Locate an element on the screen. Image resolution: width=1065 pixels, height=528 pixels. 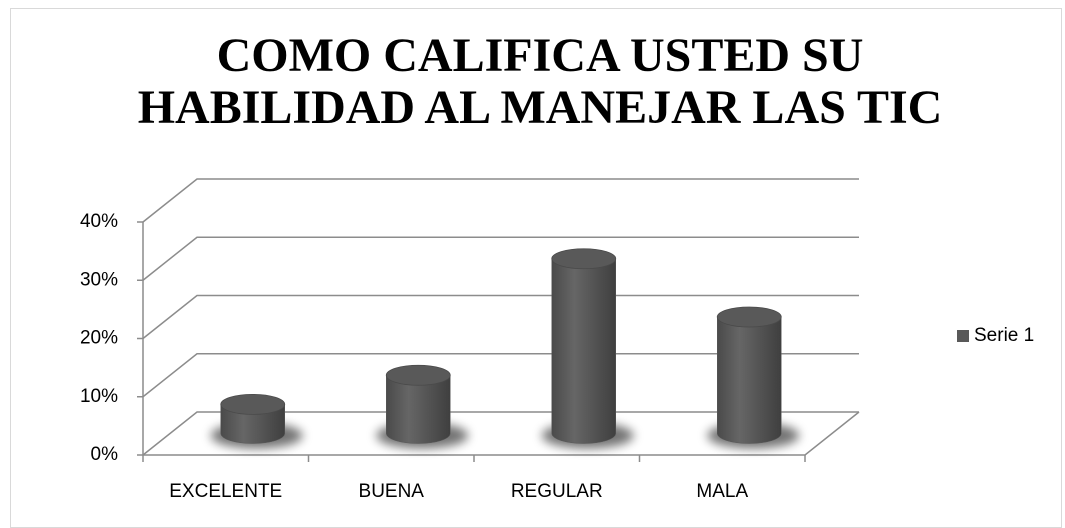
x-tick-label: BUENA is located at coordinates (392, 491).